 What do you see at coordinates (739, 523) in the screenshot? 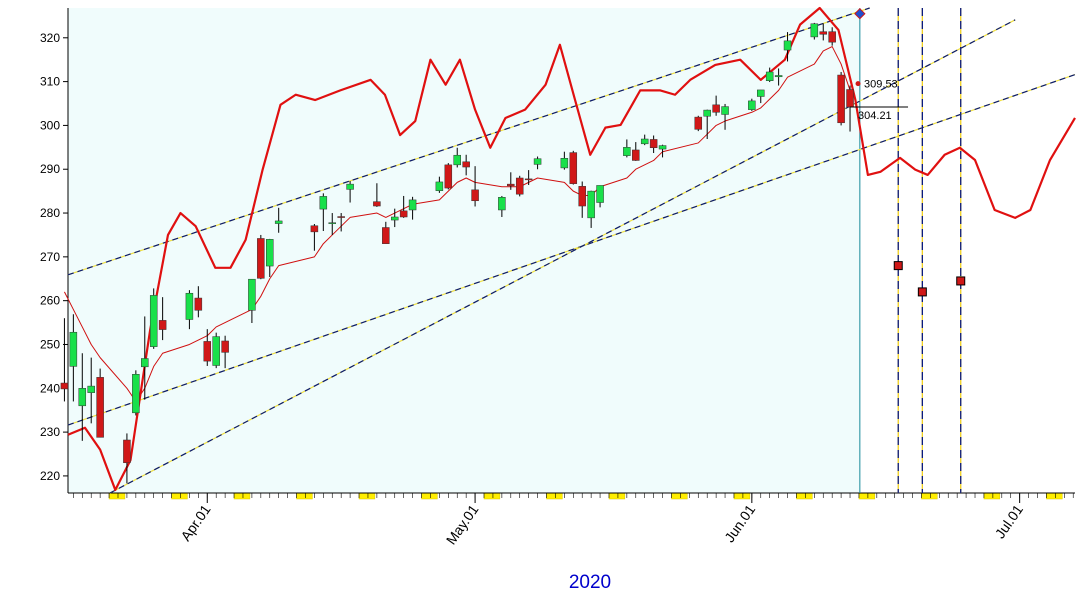
I see `x-tick-label: Jun.01` at bounding box center [739, 523].